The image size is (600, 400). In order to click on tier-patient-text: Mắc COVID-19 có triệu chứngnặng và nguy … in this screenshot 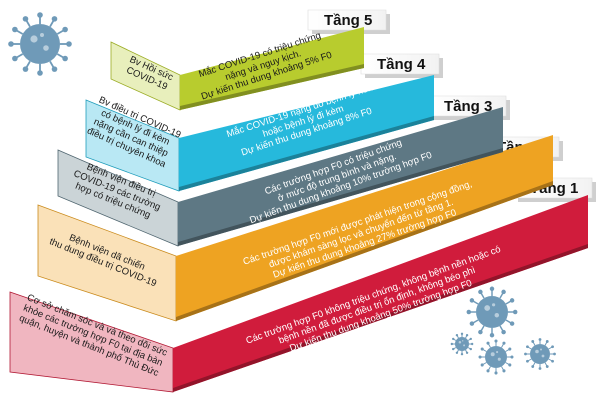, I will do `click(263, 66)`.